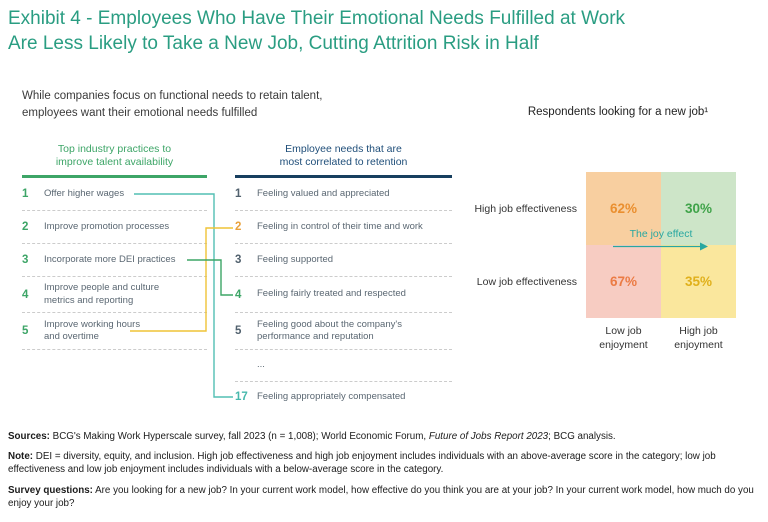 The height and width of the screenshot is (522, 768). Describe the element at coordinates (25, 294) in the screenshot. I see `practice-number: 4` at that location.